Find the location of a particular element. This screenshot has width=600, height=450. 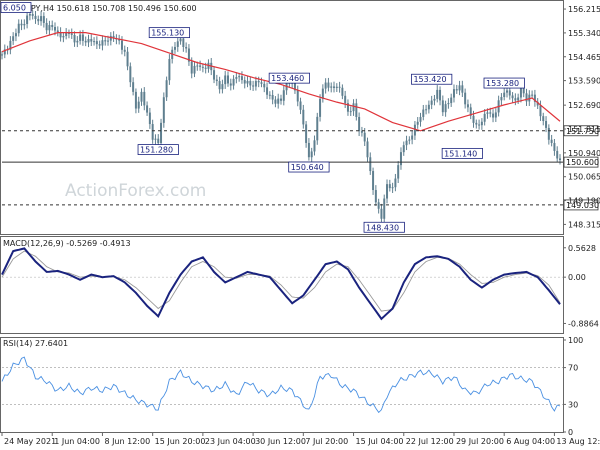

x-tick-label: 15 Jul 04:00 is located at coordinates (380, 441).